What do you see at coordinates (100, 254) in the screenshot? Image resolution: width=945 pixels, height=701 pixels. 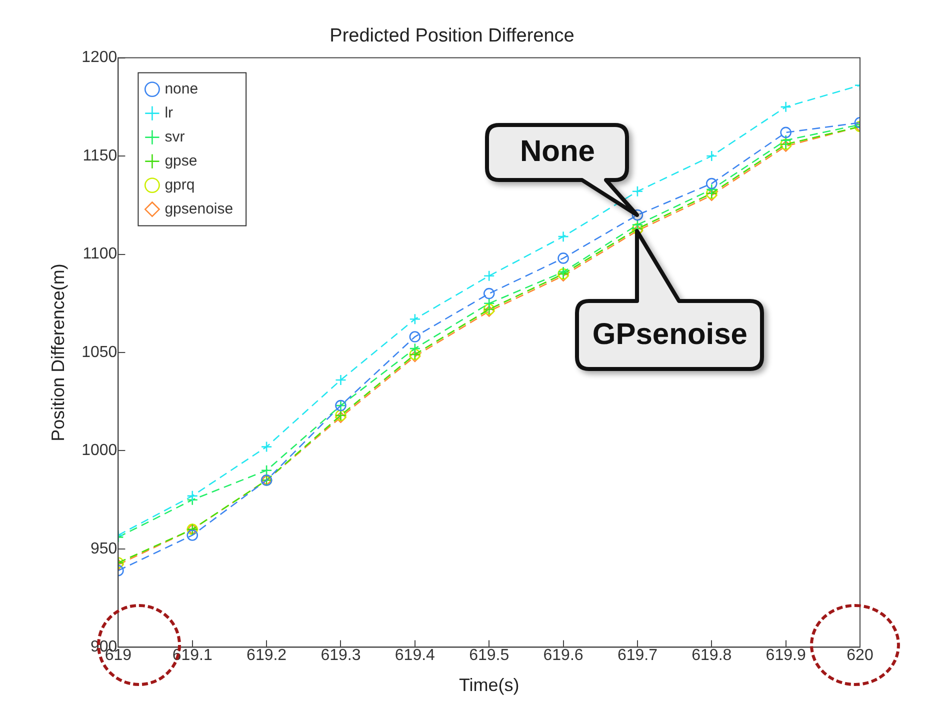 I see `y-tick-label: 1100` at bounding box center [100, 254].